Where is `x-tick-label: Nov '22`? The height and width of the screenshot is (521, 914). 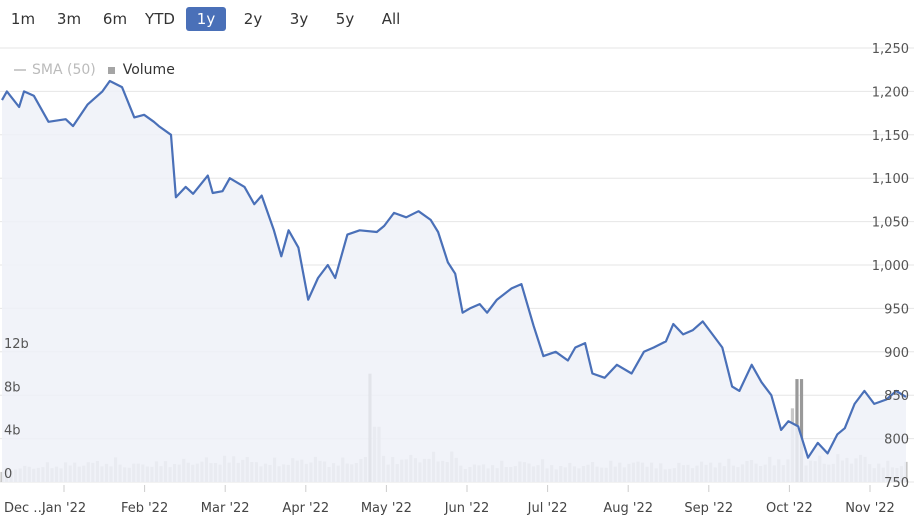
x-tick-label: Nov '22 is located at coordinates (870, 508).